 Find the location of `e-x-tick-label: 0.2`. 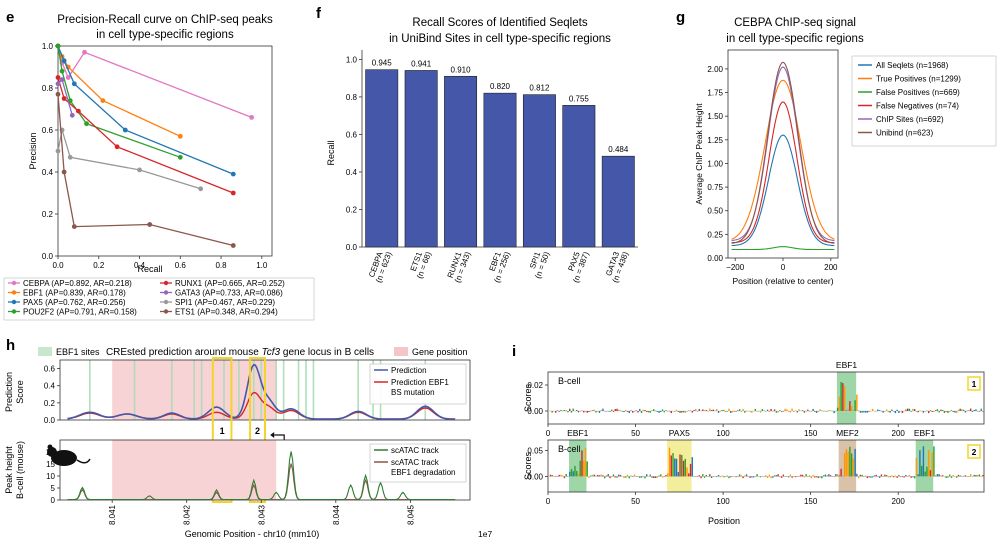

e-x-tick-label: 0.2 is located at coordinates (99, 265).